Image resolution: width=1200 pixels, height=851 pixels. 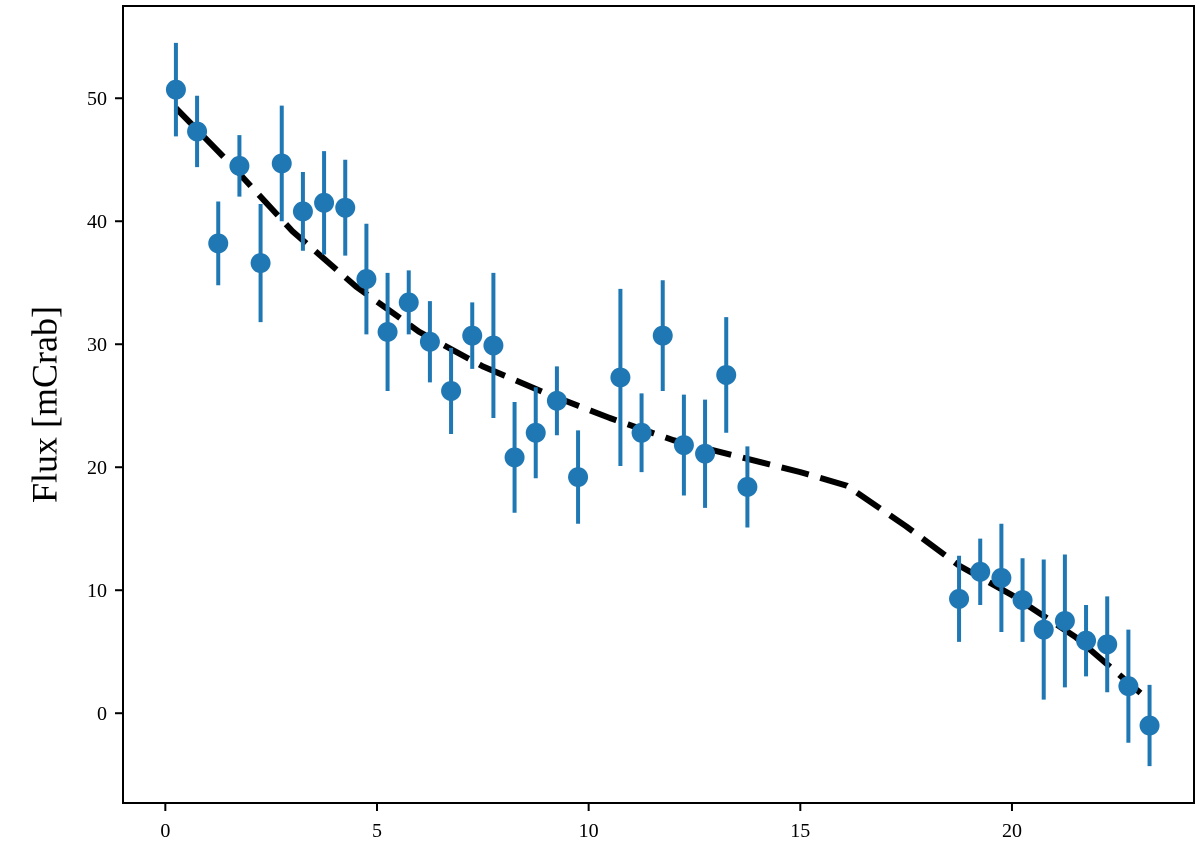 I want to click on x-tick-label: 5, so click(x=377, y=831).